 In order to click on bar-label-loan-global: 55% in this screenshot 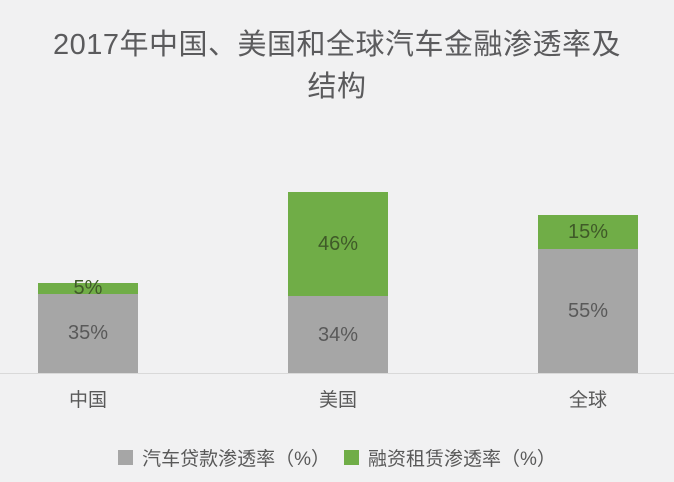, I will do `click(588, 310)`.